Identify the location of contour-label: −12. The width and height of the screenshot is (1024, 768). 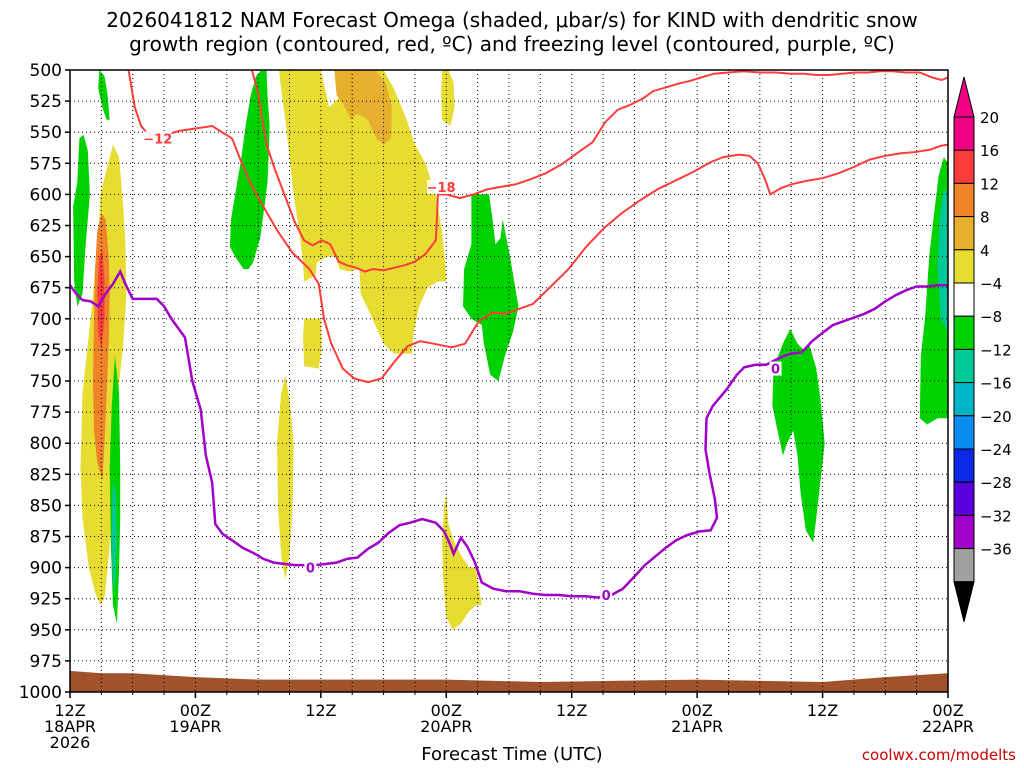
(157, 139).